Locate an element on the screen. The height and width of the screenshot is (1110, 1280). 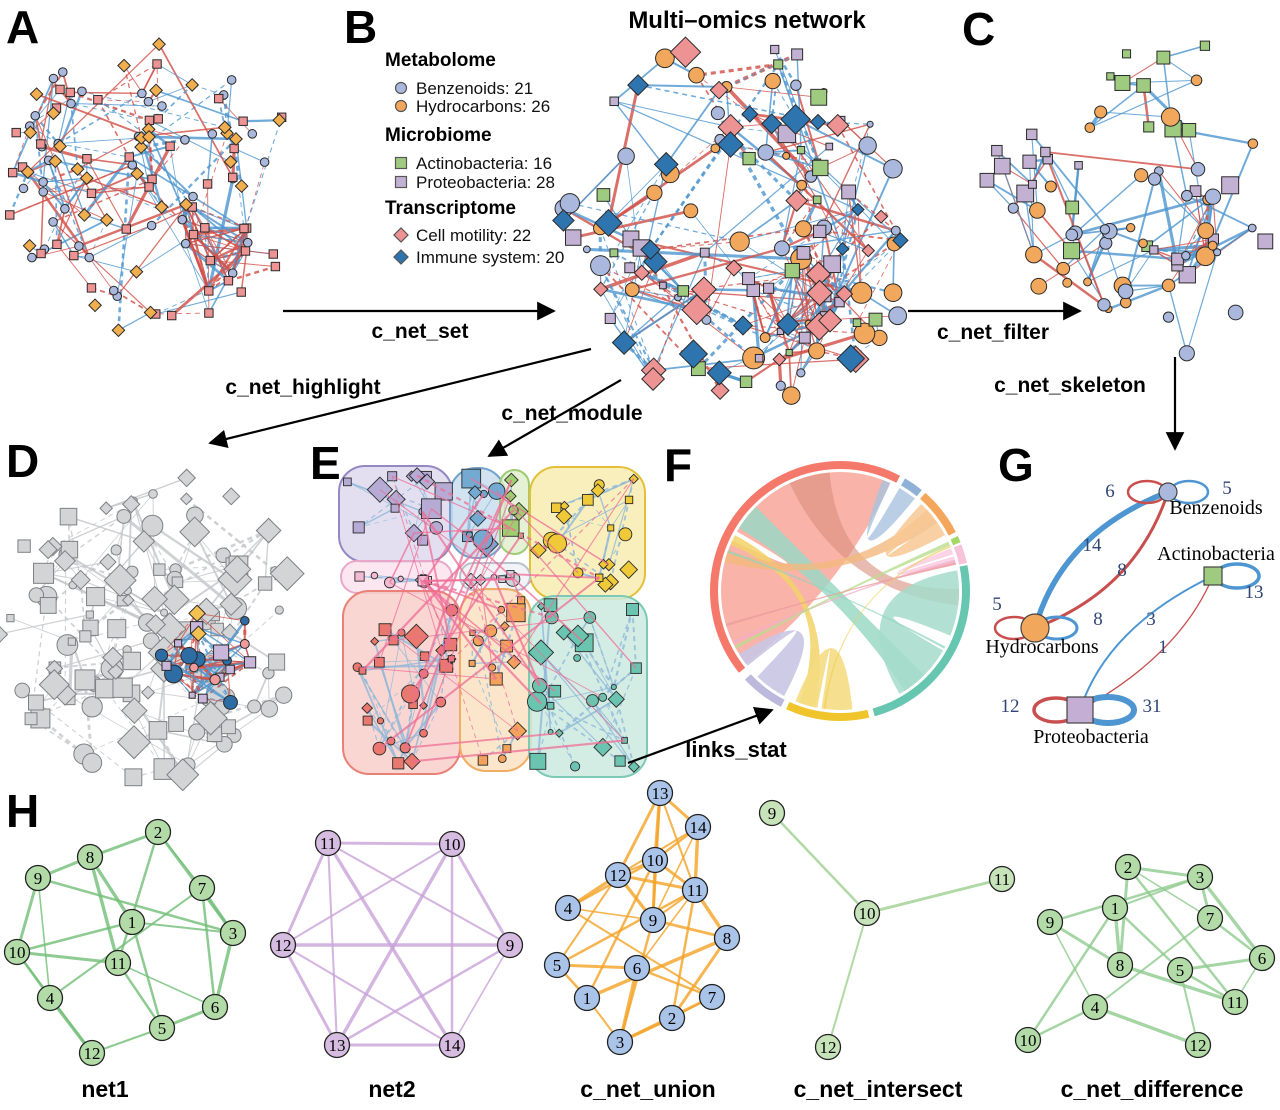
subgraph-node-label: 3 is located at coordinates (620, 1042).